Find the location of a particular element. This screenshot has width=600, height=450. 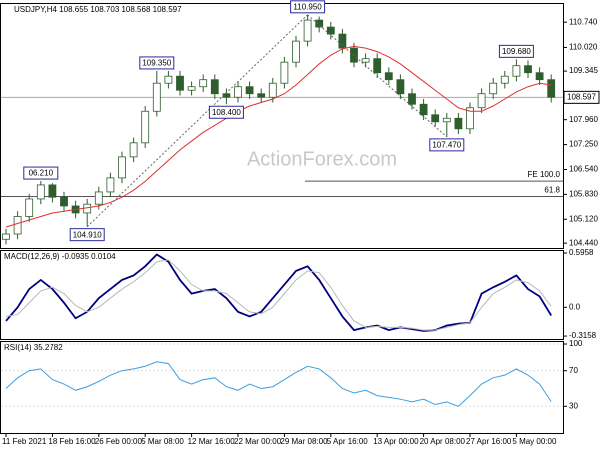

x-tick-label: 5 May 00:00 is located at coordinates (534, 441).